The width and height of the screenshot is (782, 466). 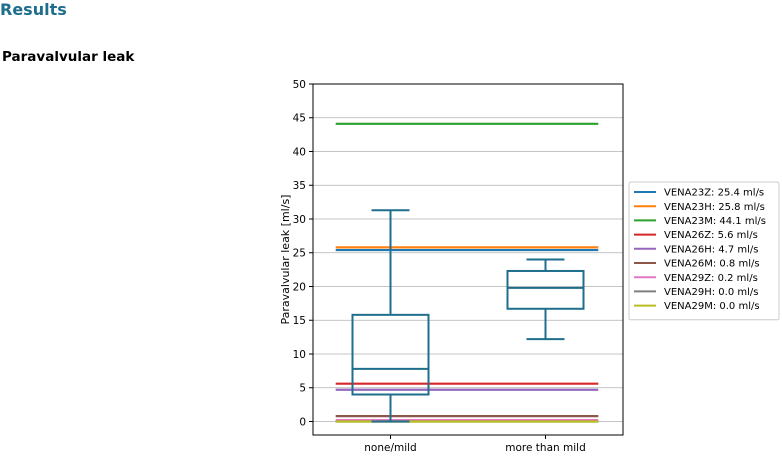 I want to click on y-tick-label: 15, so click(x=299, y=321).